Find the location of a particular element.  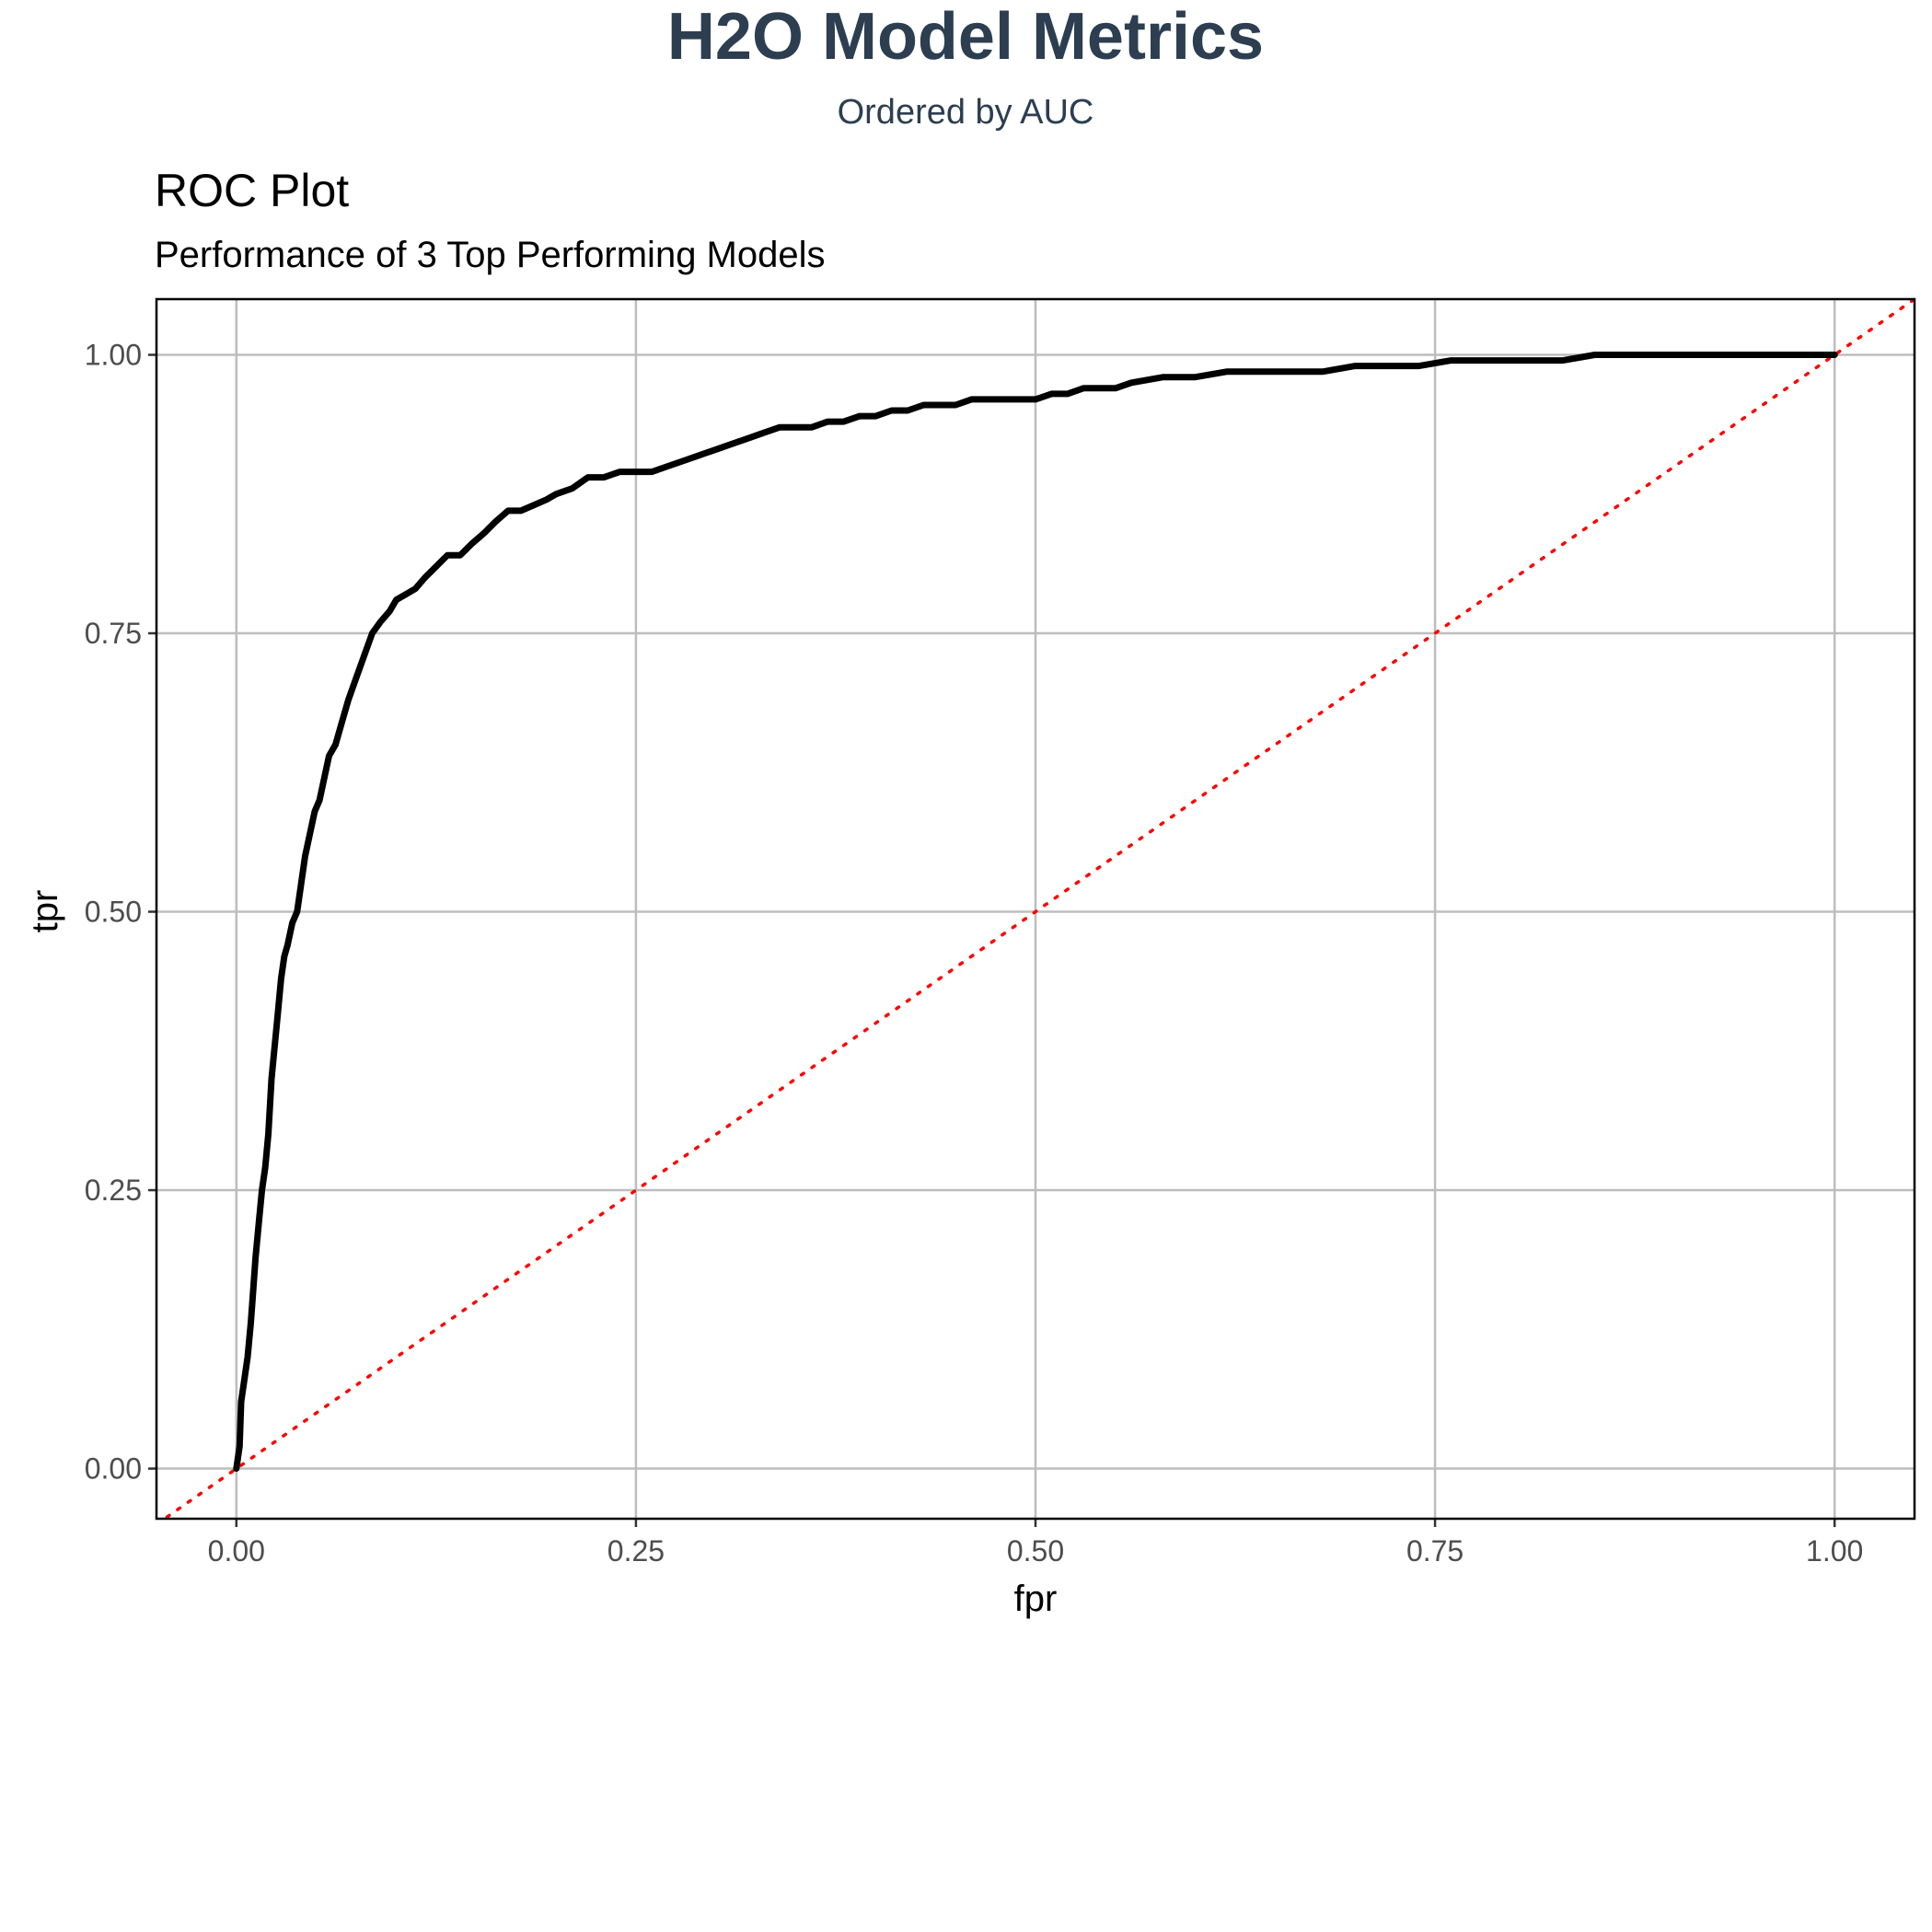

x-tick-label: 0.75 is located at coordinates (1435, 1551).